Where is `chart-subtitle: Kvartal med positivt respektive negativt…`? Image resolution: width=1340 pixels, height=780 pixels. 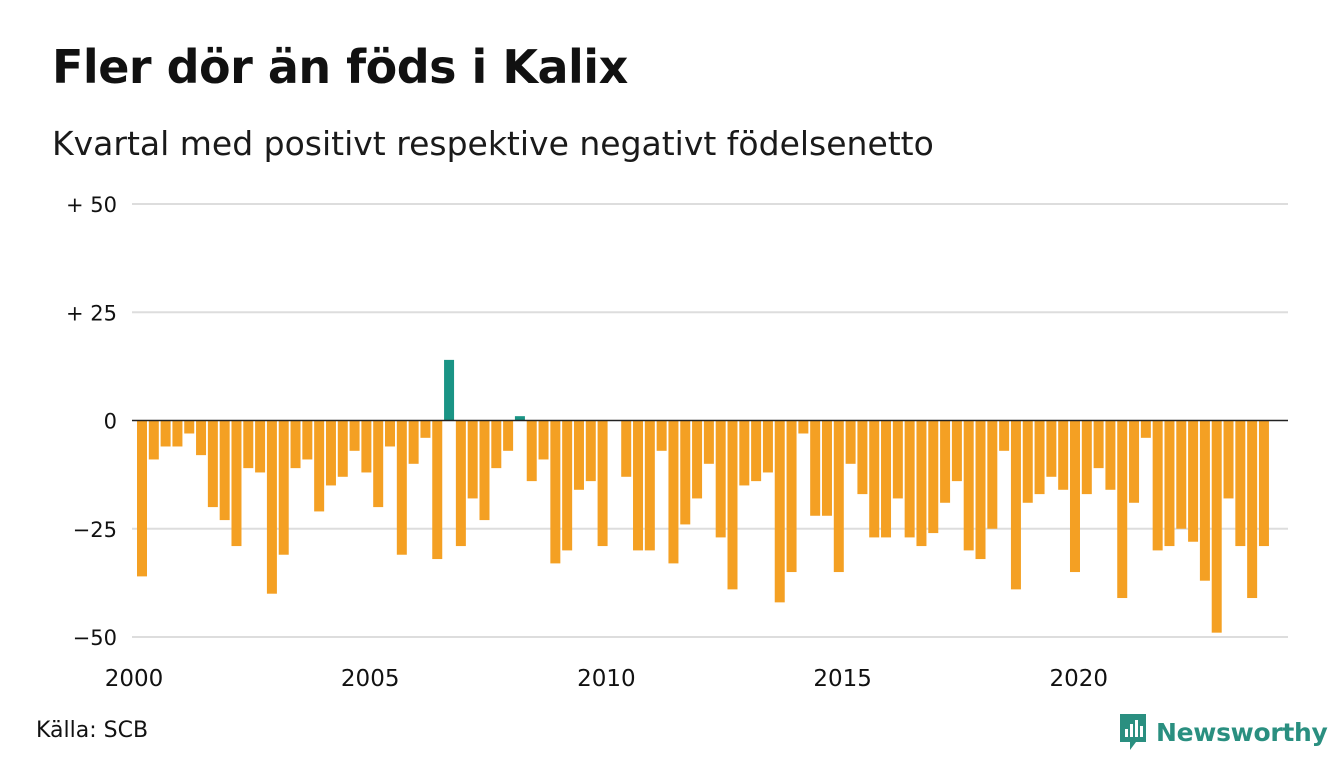 chart-subtitle: Kvartal med positivt respektive negativt… is located at coordinates (493, 143).